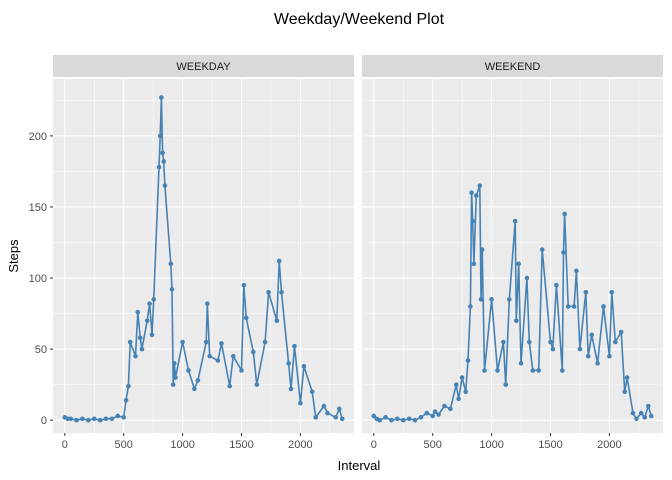  I want to click on strip-label: WEEKEND, so click(513, 67).